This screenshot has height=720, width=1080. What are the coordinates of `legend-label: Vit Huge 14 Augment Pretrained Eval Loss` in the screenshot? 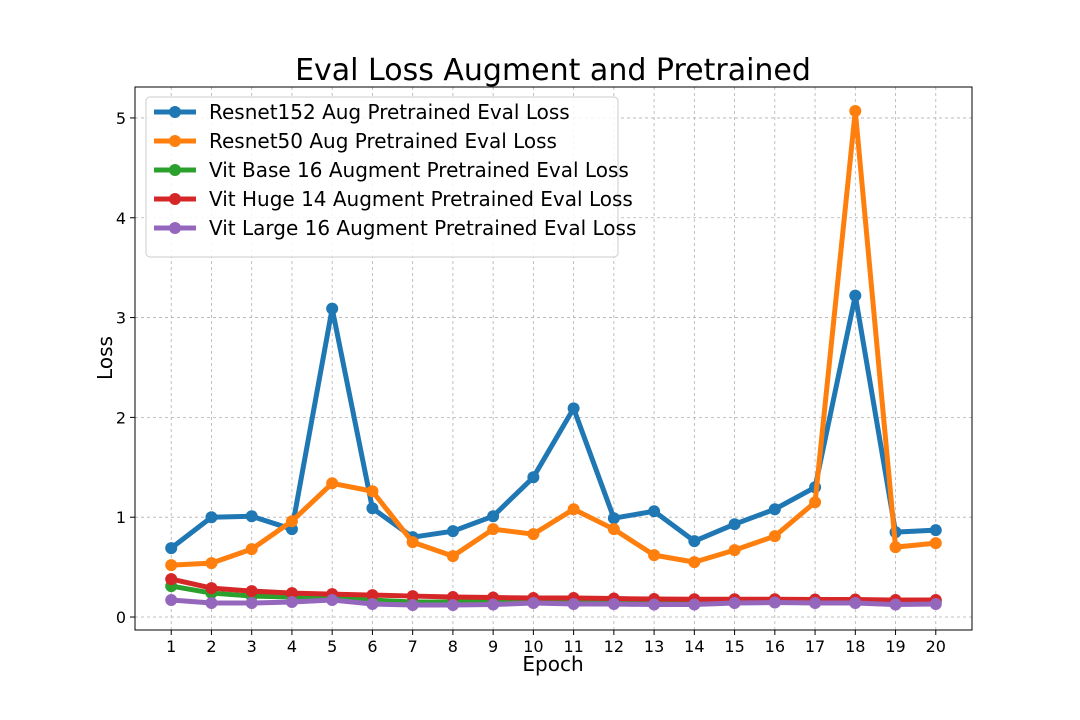 It's located at (421, 199).